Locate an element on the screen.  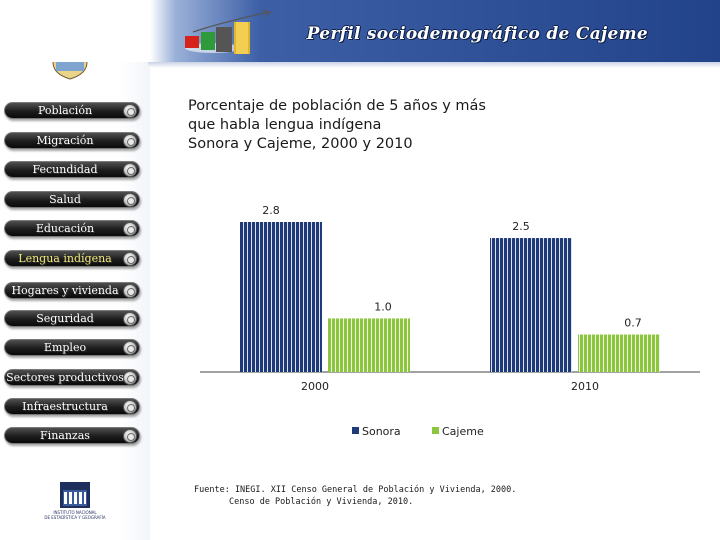
sidebar-item-migracion: Migración is located at coordinates (72, 140).